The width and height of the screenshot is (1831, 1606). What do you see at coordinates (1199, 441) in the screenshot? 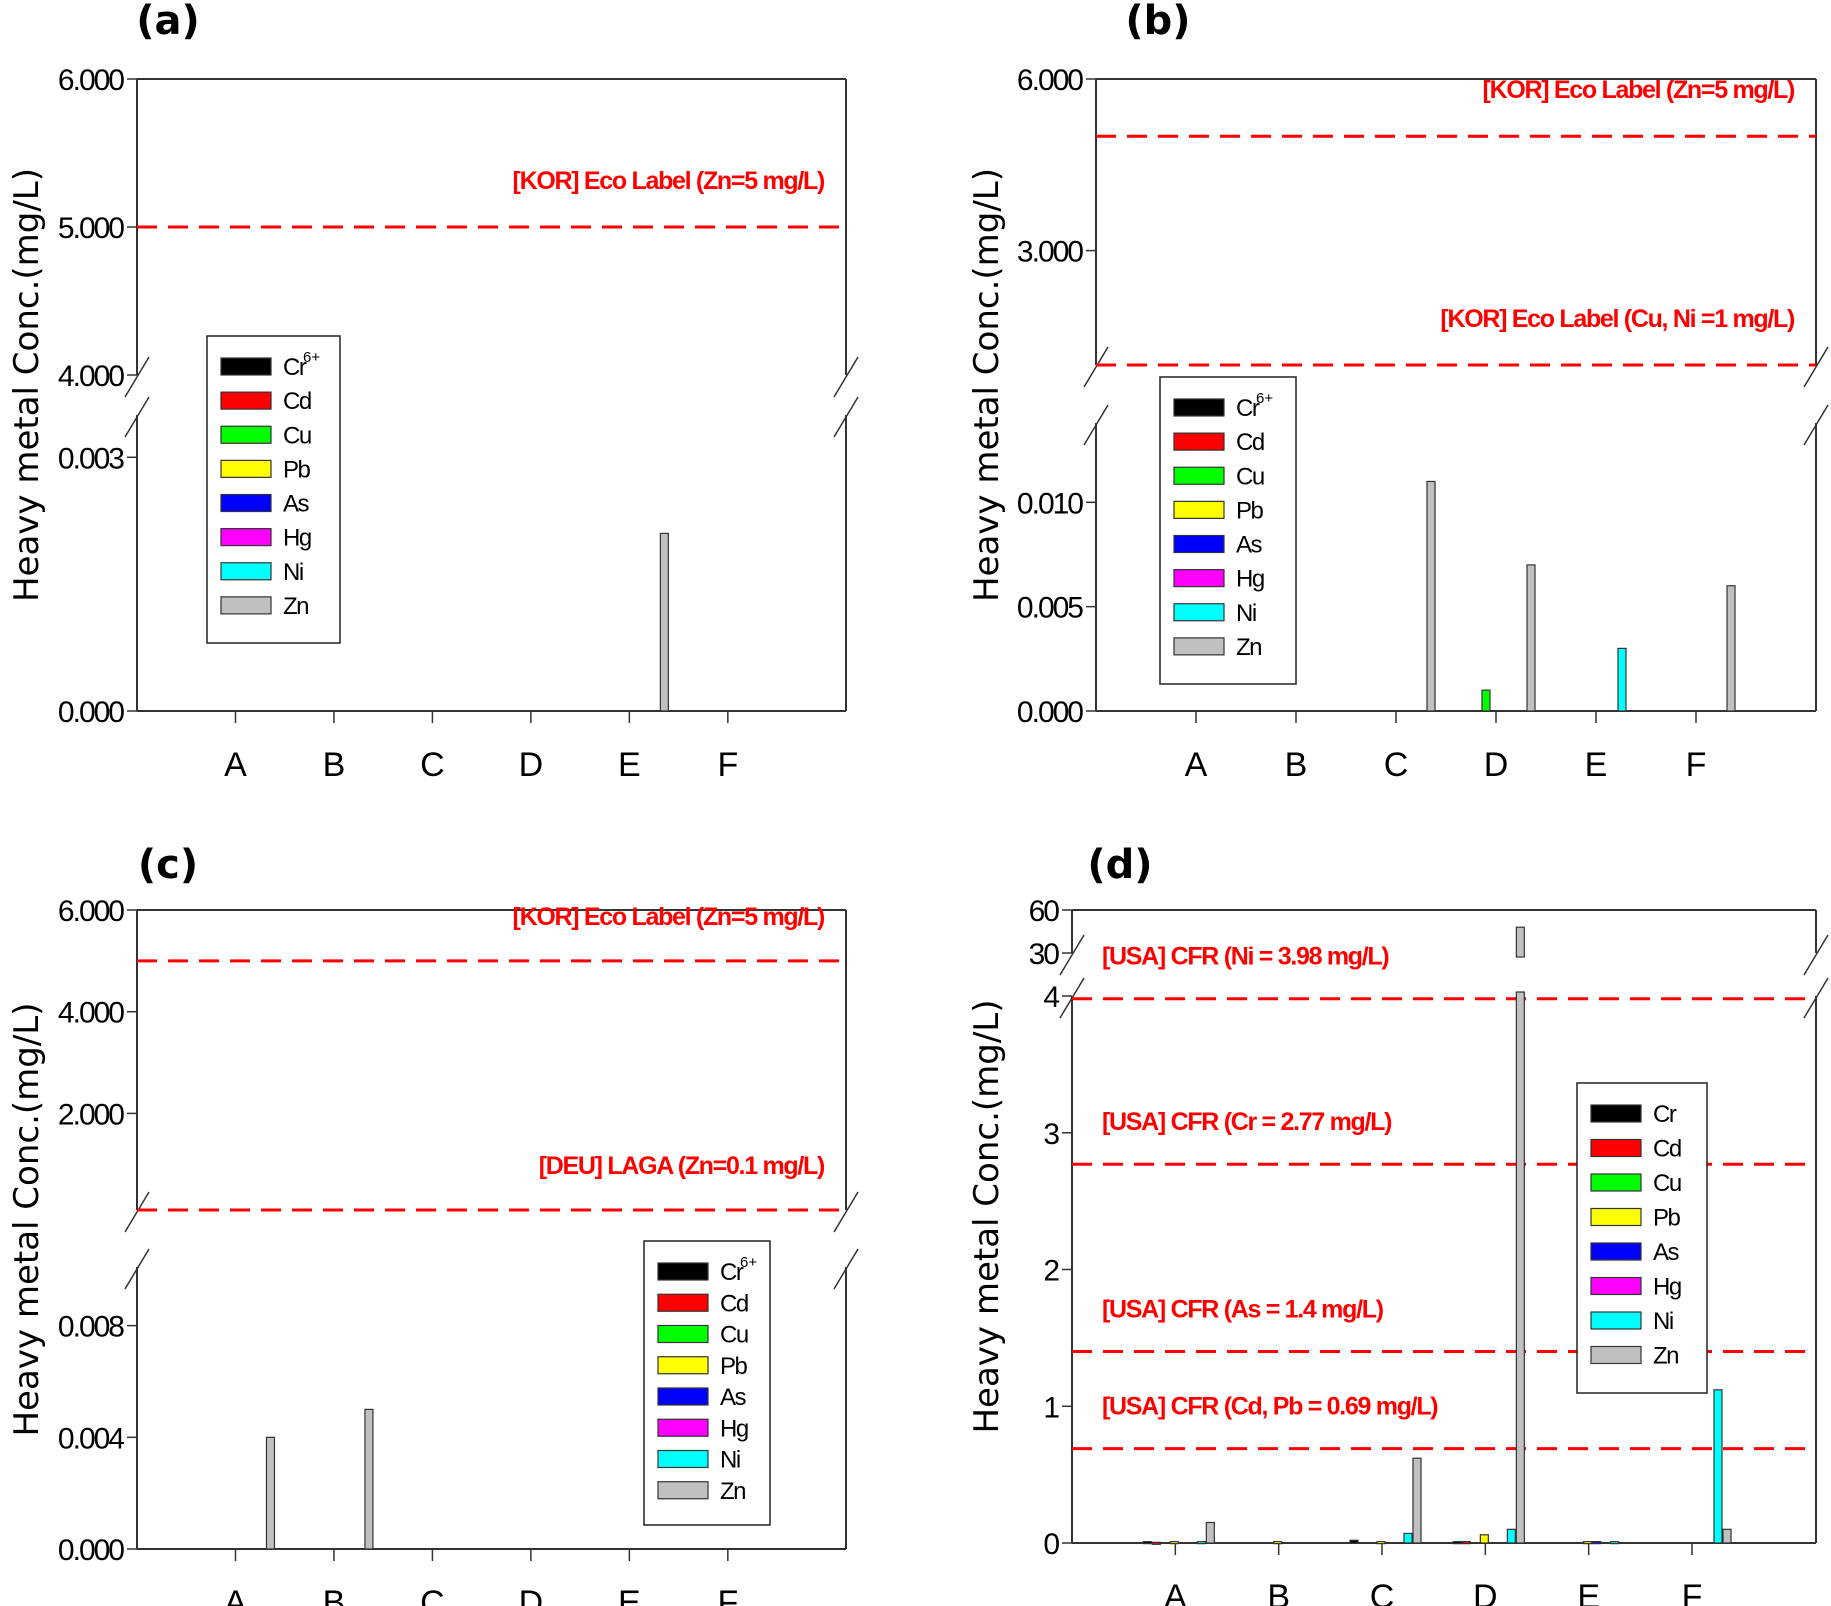
I see `legend-swatch-cd` at bounding box center [1199, 441].